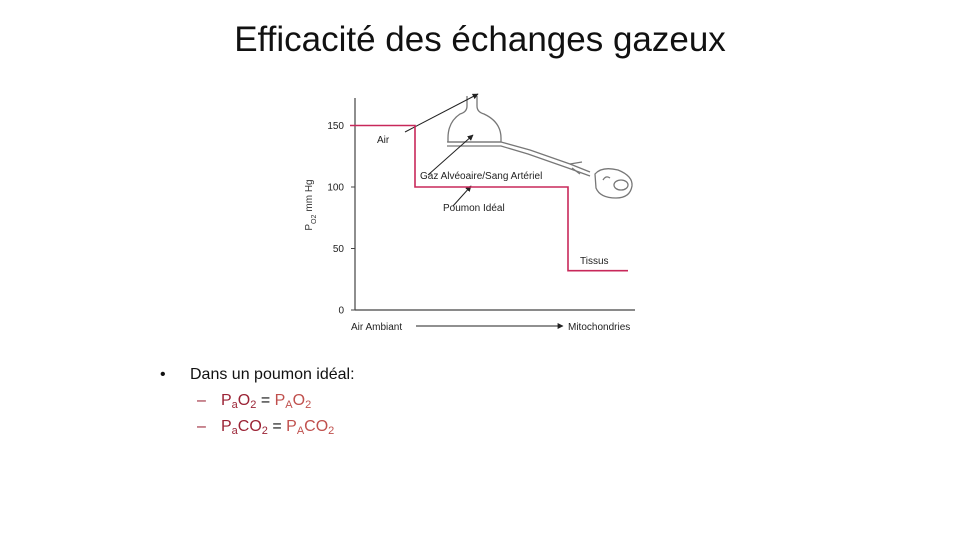 The image size is (960, 540). What do you see at coordinates (310, 427) in the screenshot?
I see `alveolar-pco2: PACO2` at bounding box center [310, 427].